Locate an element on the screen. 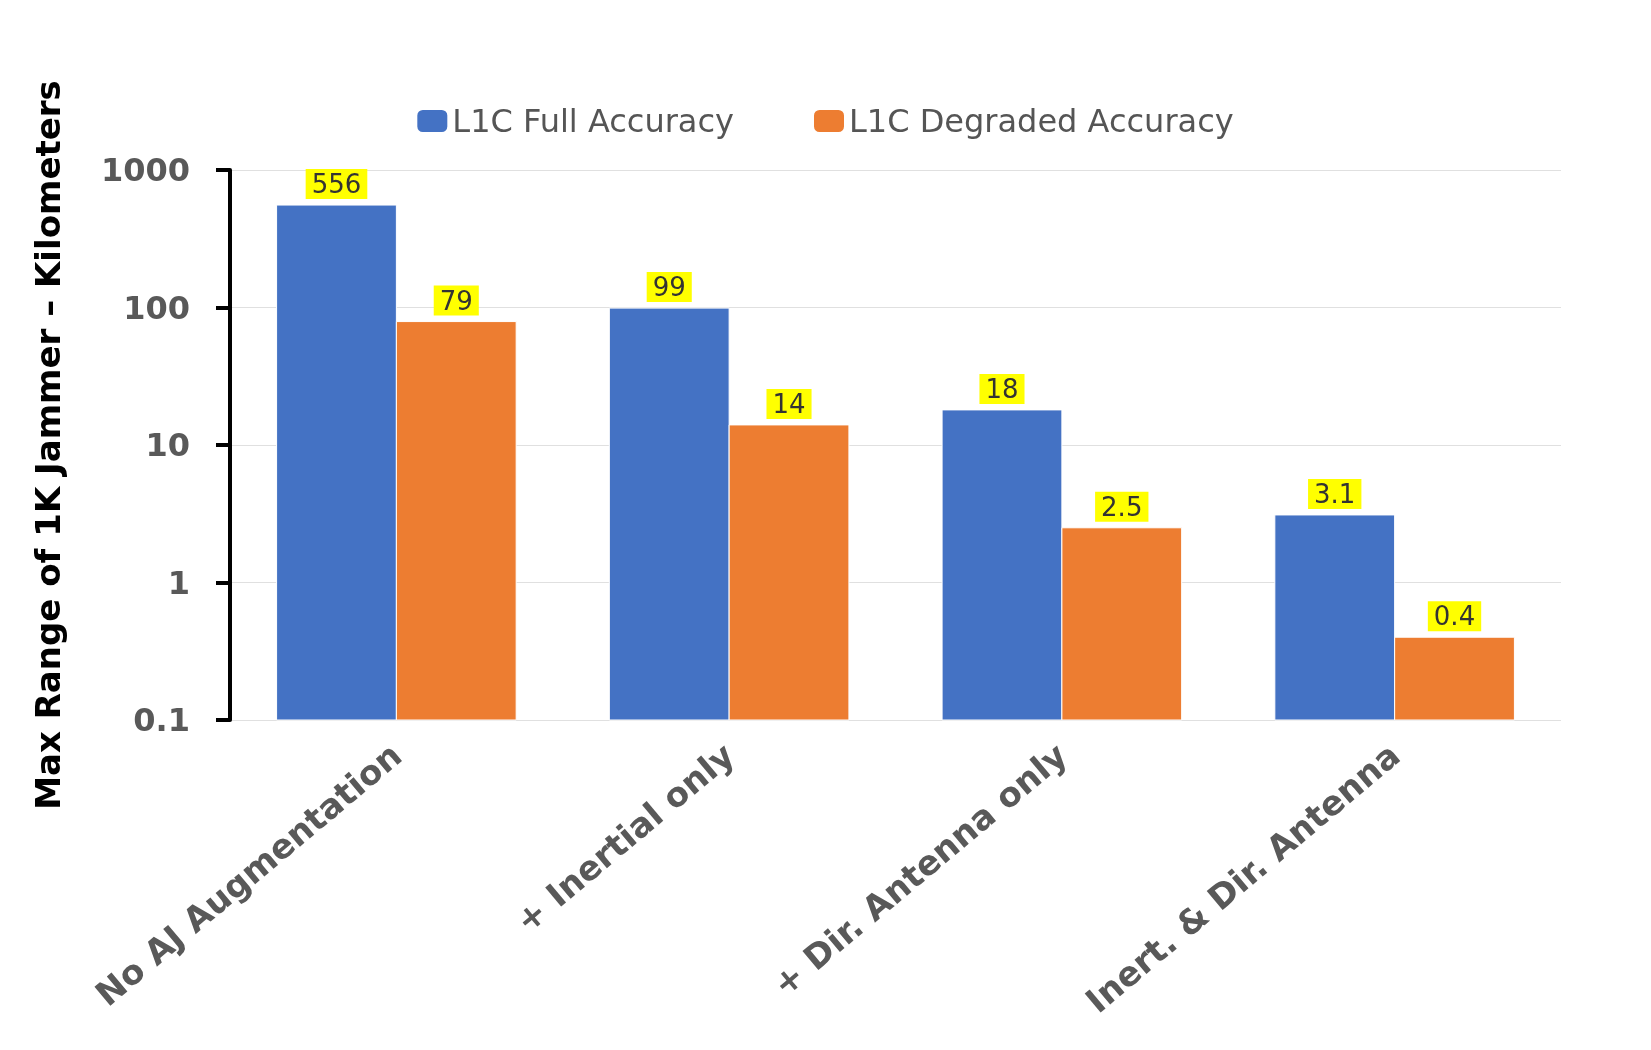 This screenshot has width=1651, height=1050. data-label: 79 is located at coordinates (456, 300).